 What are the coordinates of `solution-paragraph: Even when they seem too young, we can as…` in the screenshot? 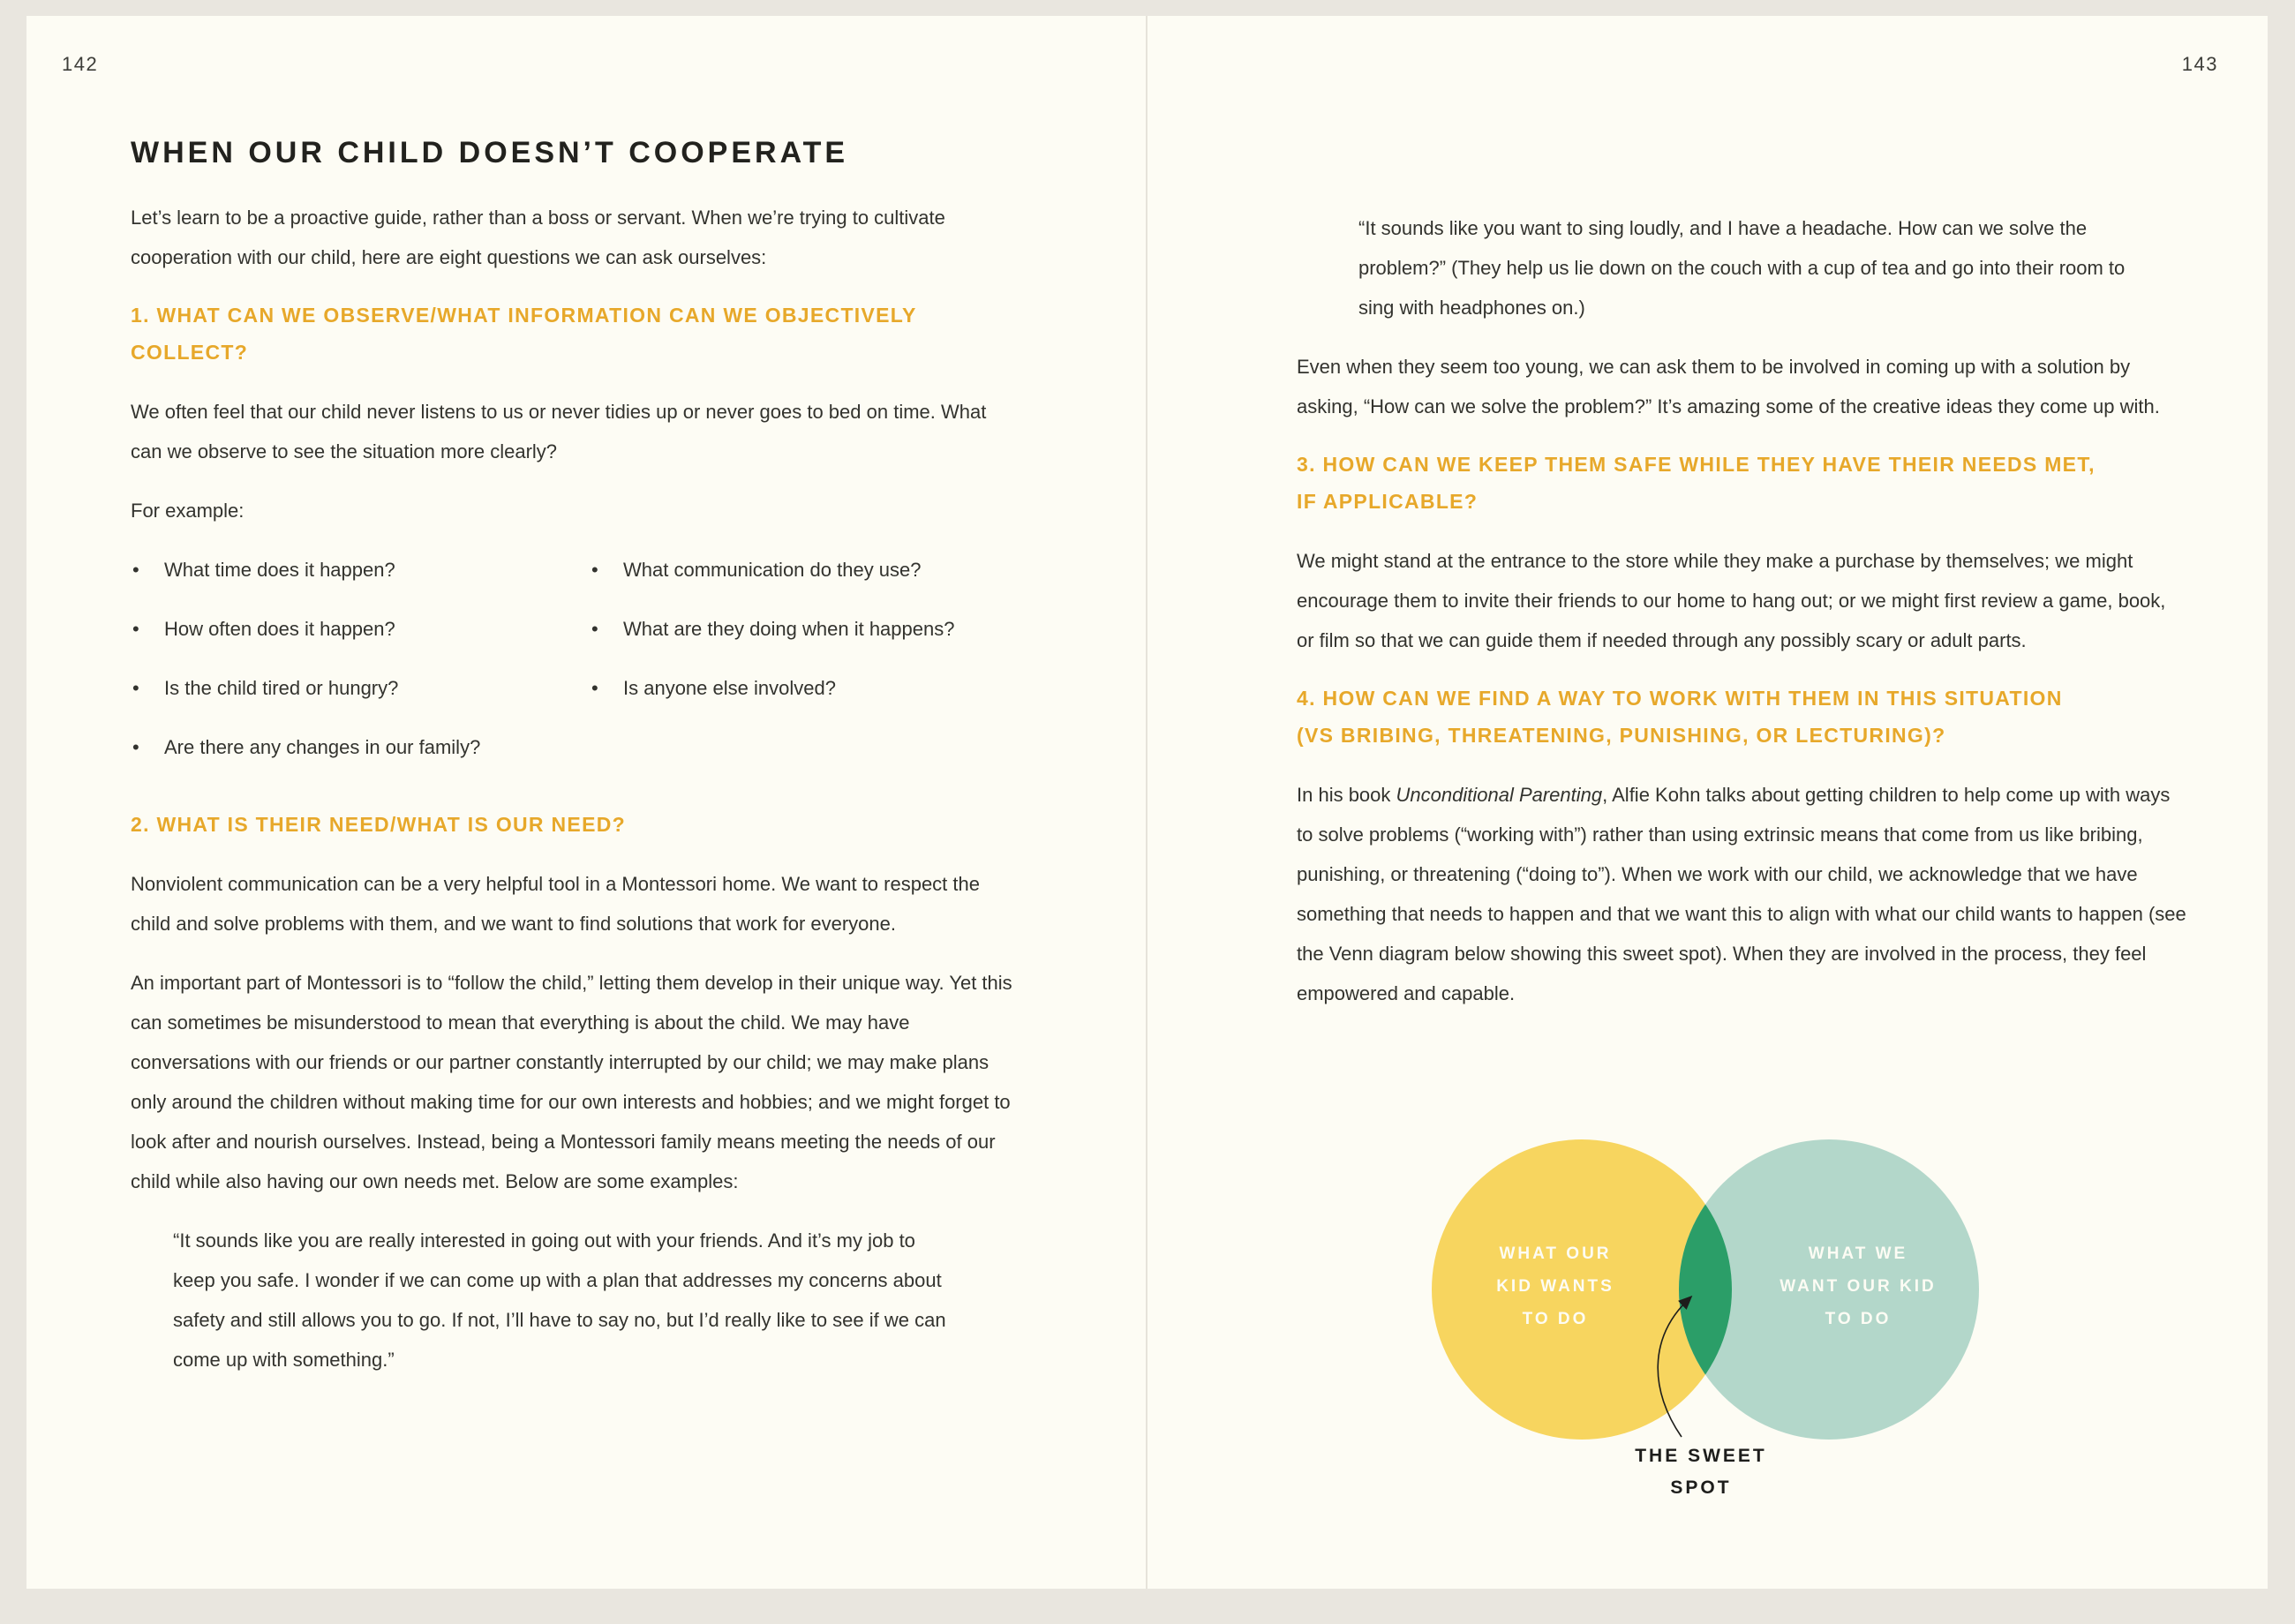 It's located at (1728, 386).